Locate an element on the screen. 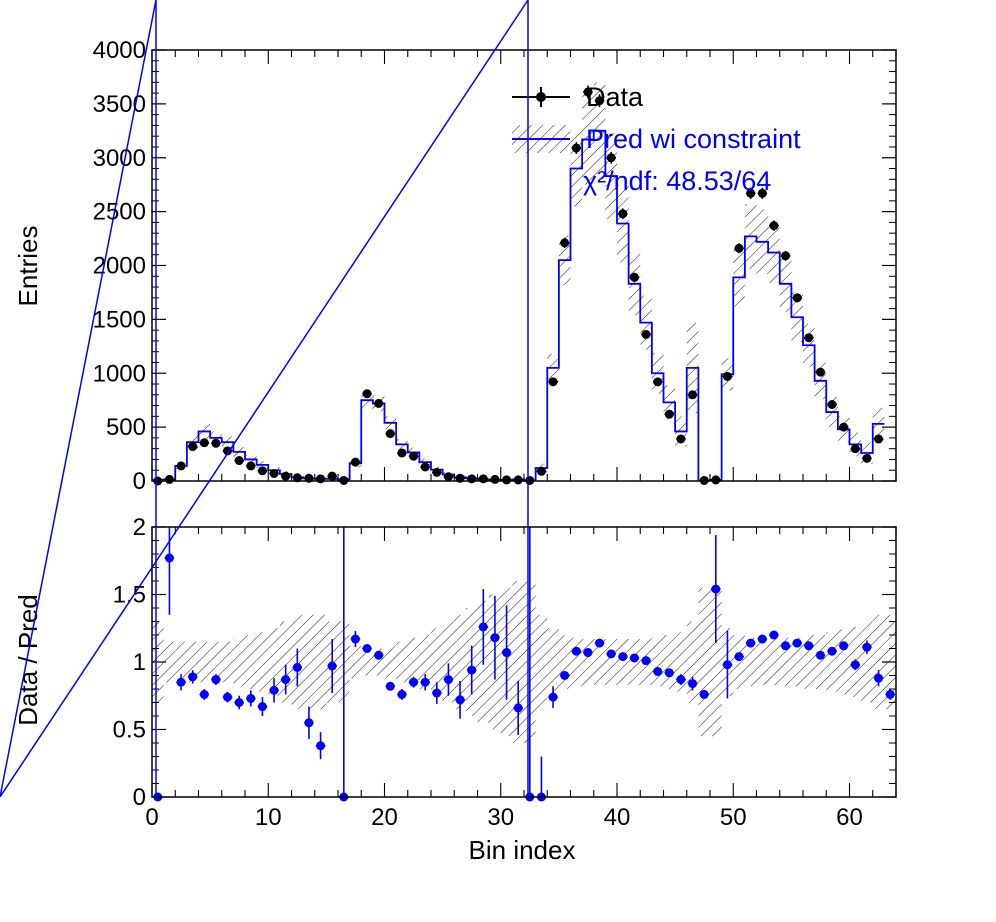  y-tick-label: 1000 is located at coordinates (119, 373).